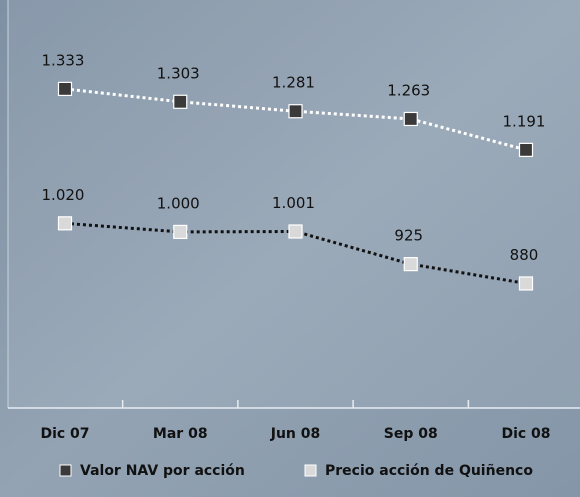  I want to click on data-label: 925, so click(408, 236).